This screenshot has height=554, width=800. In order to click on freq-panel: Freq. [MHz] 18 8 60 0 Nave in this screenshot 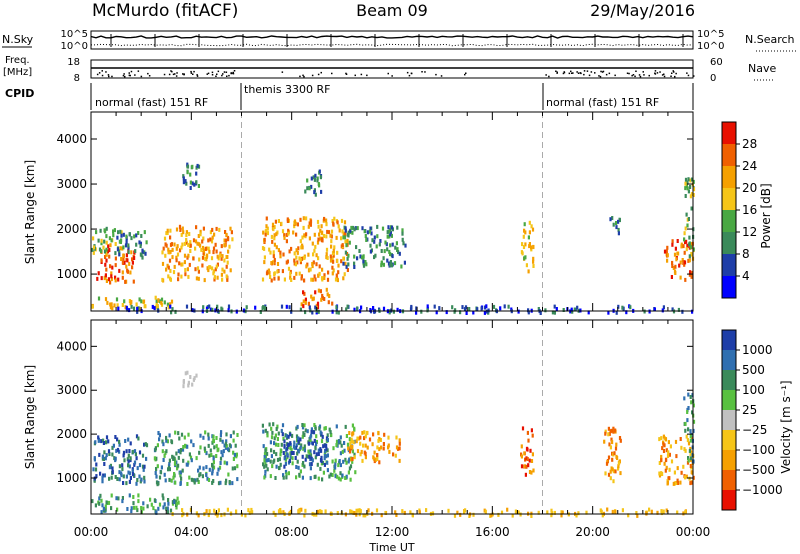, I will do `click(389, 69)`.